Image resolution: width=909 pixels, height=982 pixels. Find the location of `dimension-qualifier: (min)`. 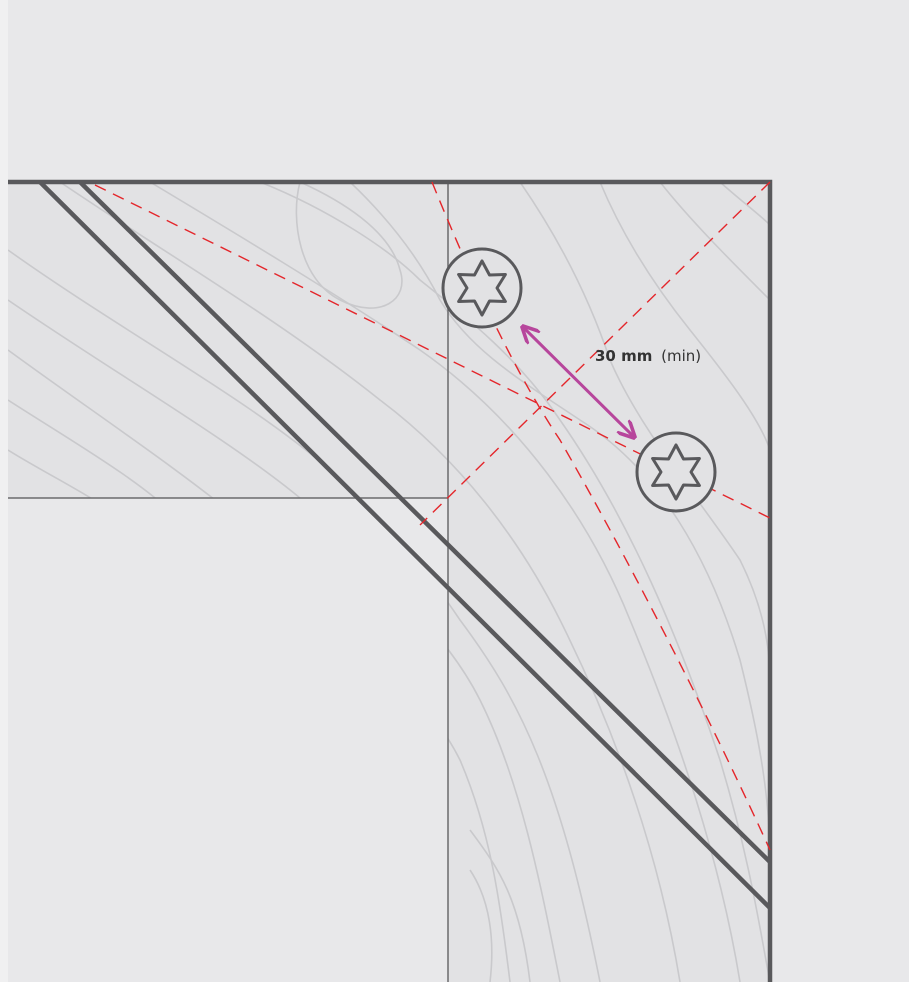

dimension-qualifier: (min) is located at coordinates (681, 356).